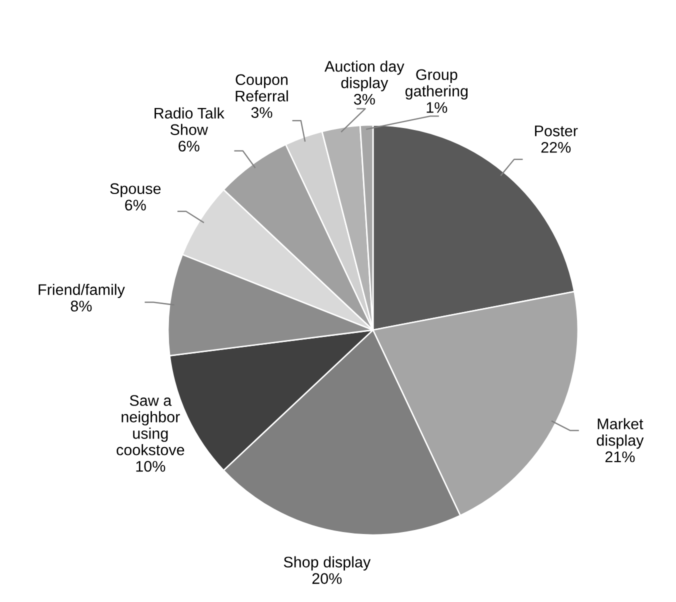 Image resolution: width=676 pixels, height=602 pixels. What do you see at coordinates (327, 578) in the screenshot?
I see `data-label: 20%` at bounding box center [327, 578].